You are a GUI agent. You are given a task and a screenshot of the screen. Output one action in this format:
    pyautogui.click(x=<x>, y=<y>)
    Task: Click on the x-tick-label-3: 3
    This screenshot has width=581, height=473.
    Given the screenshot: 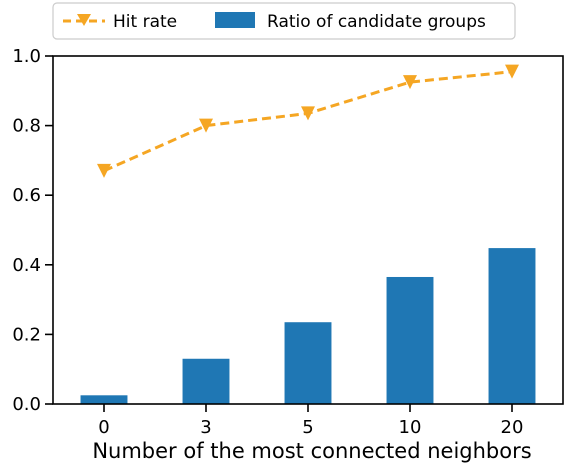 What is the action you would take?
    pyautogui.click(x=205, y=427)
    